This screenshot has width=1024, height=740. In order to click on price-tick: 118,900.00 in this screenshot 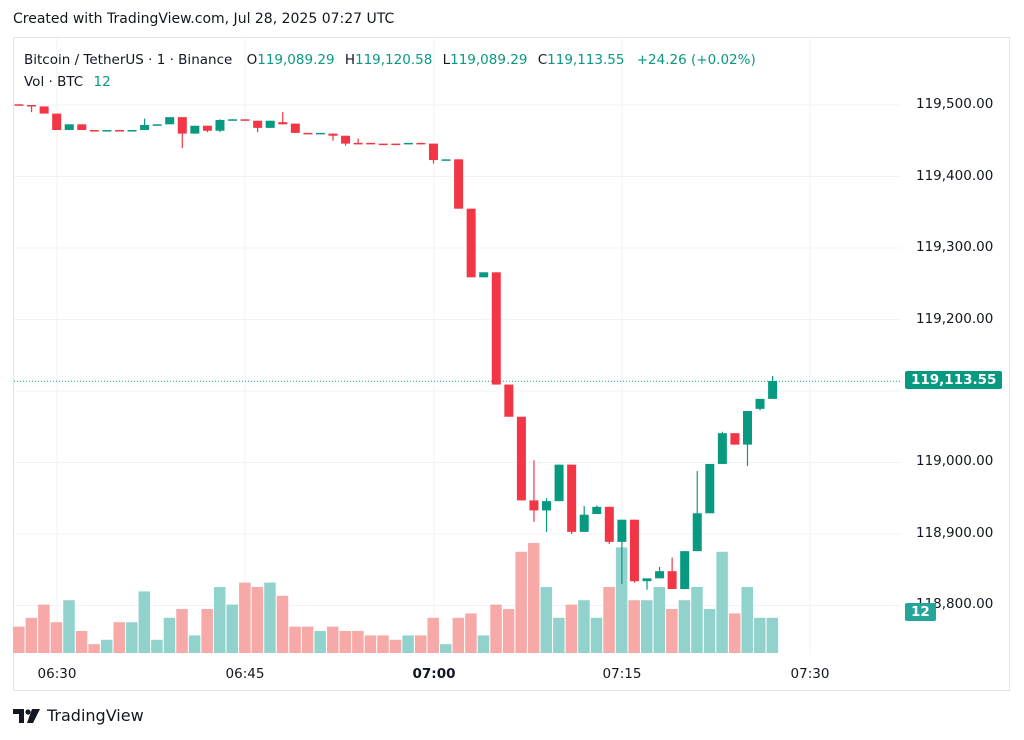, I will do `click(955, 533)`.